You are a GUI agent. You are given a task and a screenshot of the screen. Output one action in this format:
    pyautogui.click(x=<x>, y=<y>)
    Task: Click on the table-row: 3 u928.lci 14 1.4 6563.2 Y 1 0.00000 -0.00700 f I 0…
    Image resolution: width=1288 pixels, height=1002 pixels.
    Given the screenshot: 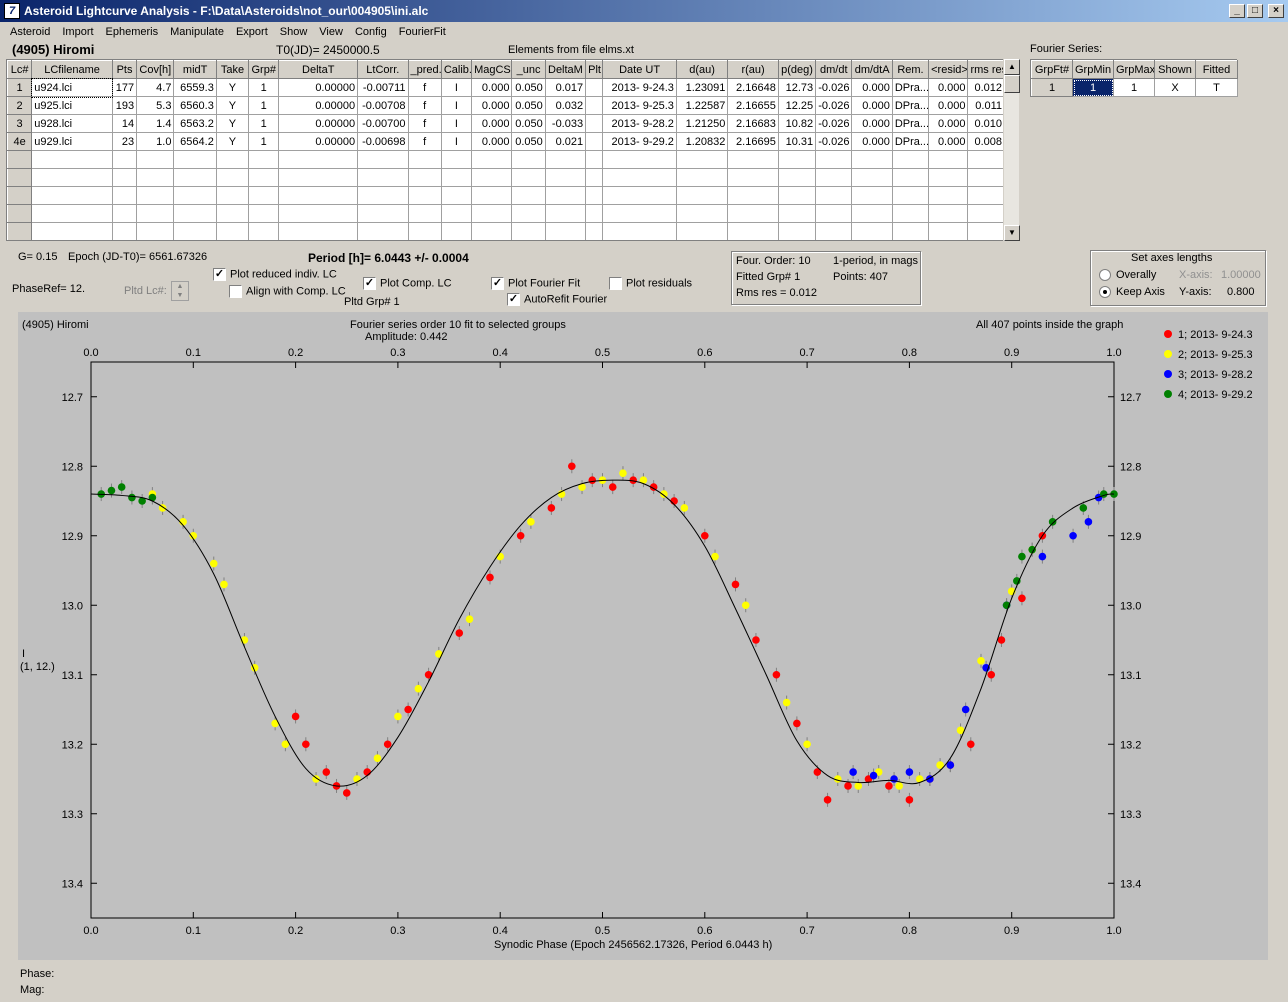 What is the action you would take?
    pyautogui.click(x=505, y=123)
    